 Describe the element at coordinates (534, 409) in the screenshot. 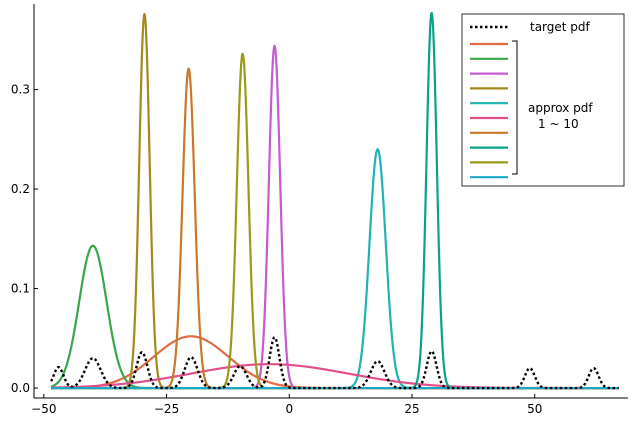

I see `x-tick-label: 50` at that location.